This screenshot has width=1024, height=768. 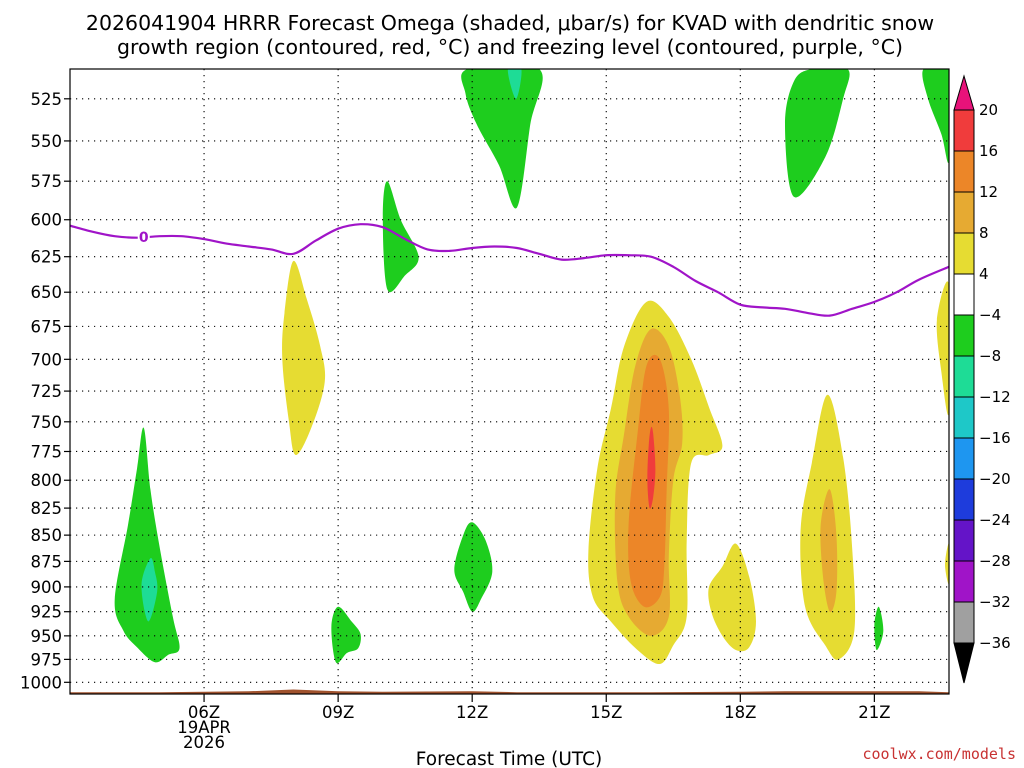 What do you see at coordinates (47, 359) in the screenshot?
I see `y-tick-label-700: 700` at bounding box center [47, 359].